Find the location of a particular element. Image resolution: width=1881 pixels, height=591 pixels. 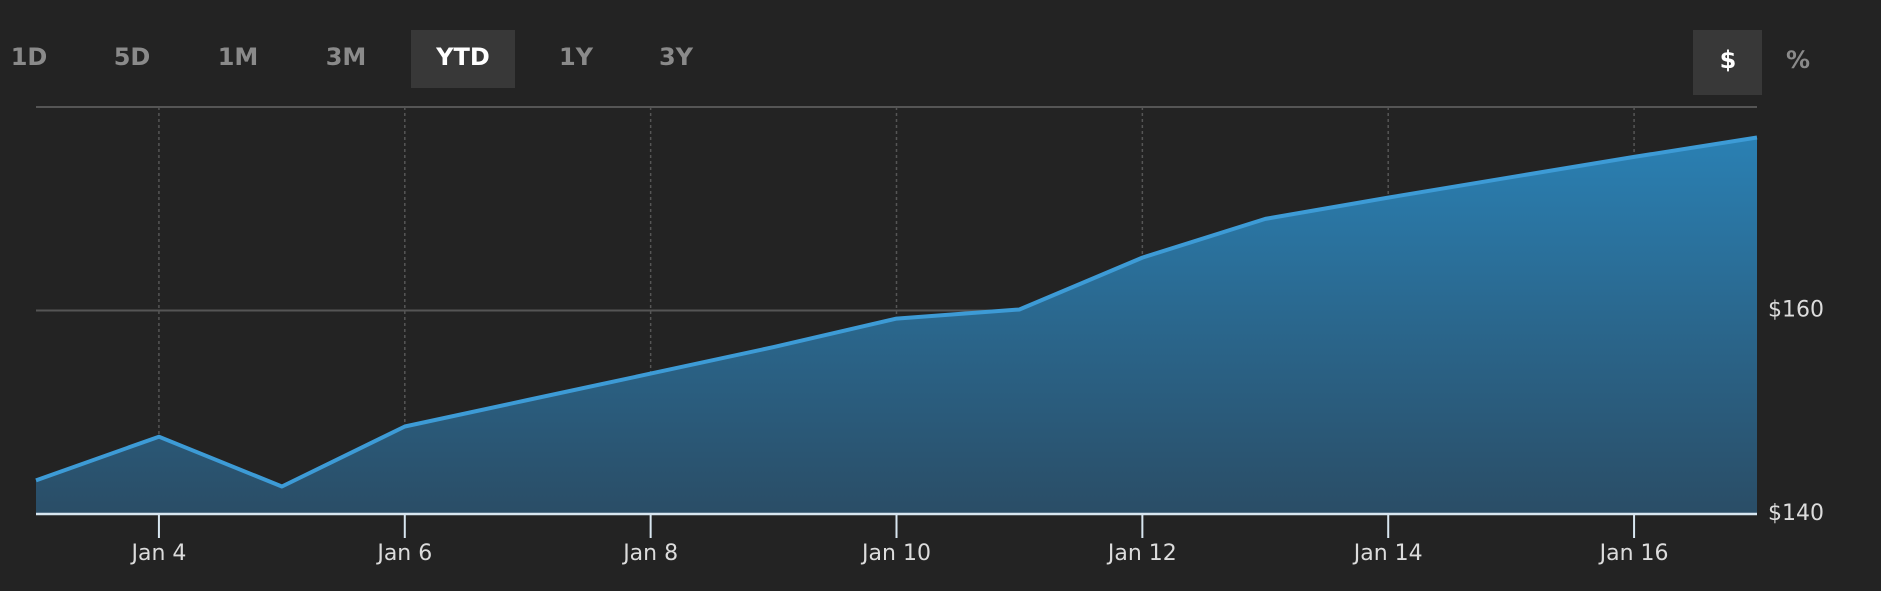

x-tick-label: Jan 14 is located at coordinates (1387, 553).